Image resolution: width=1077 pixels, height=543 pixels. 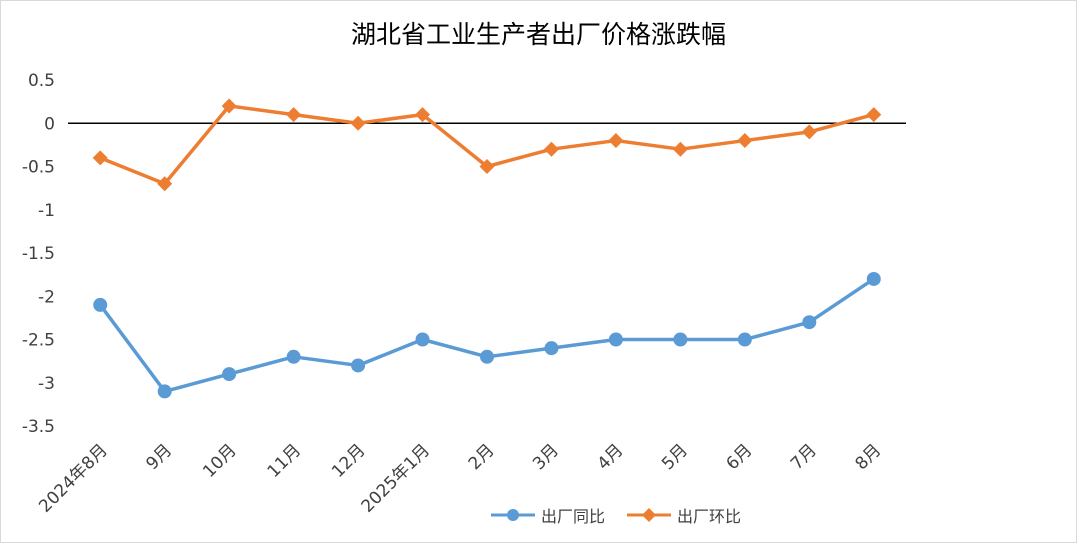 I want to click on y-tick-label: -2.5, so click(x=38, y=341).